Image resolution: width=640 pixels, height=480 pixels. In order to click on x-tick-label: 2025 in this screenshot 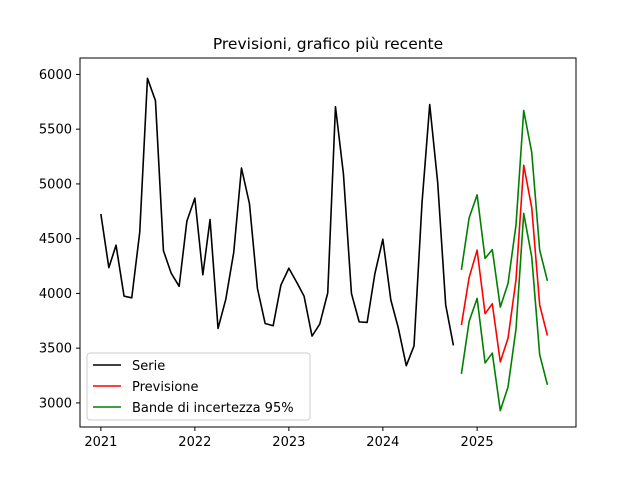, I will do `click(477, 442)`.